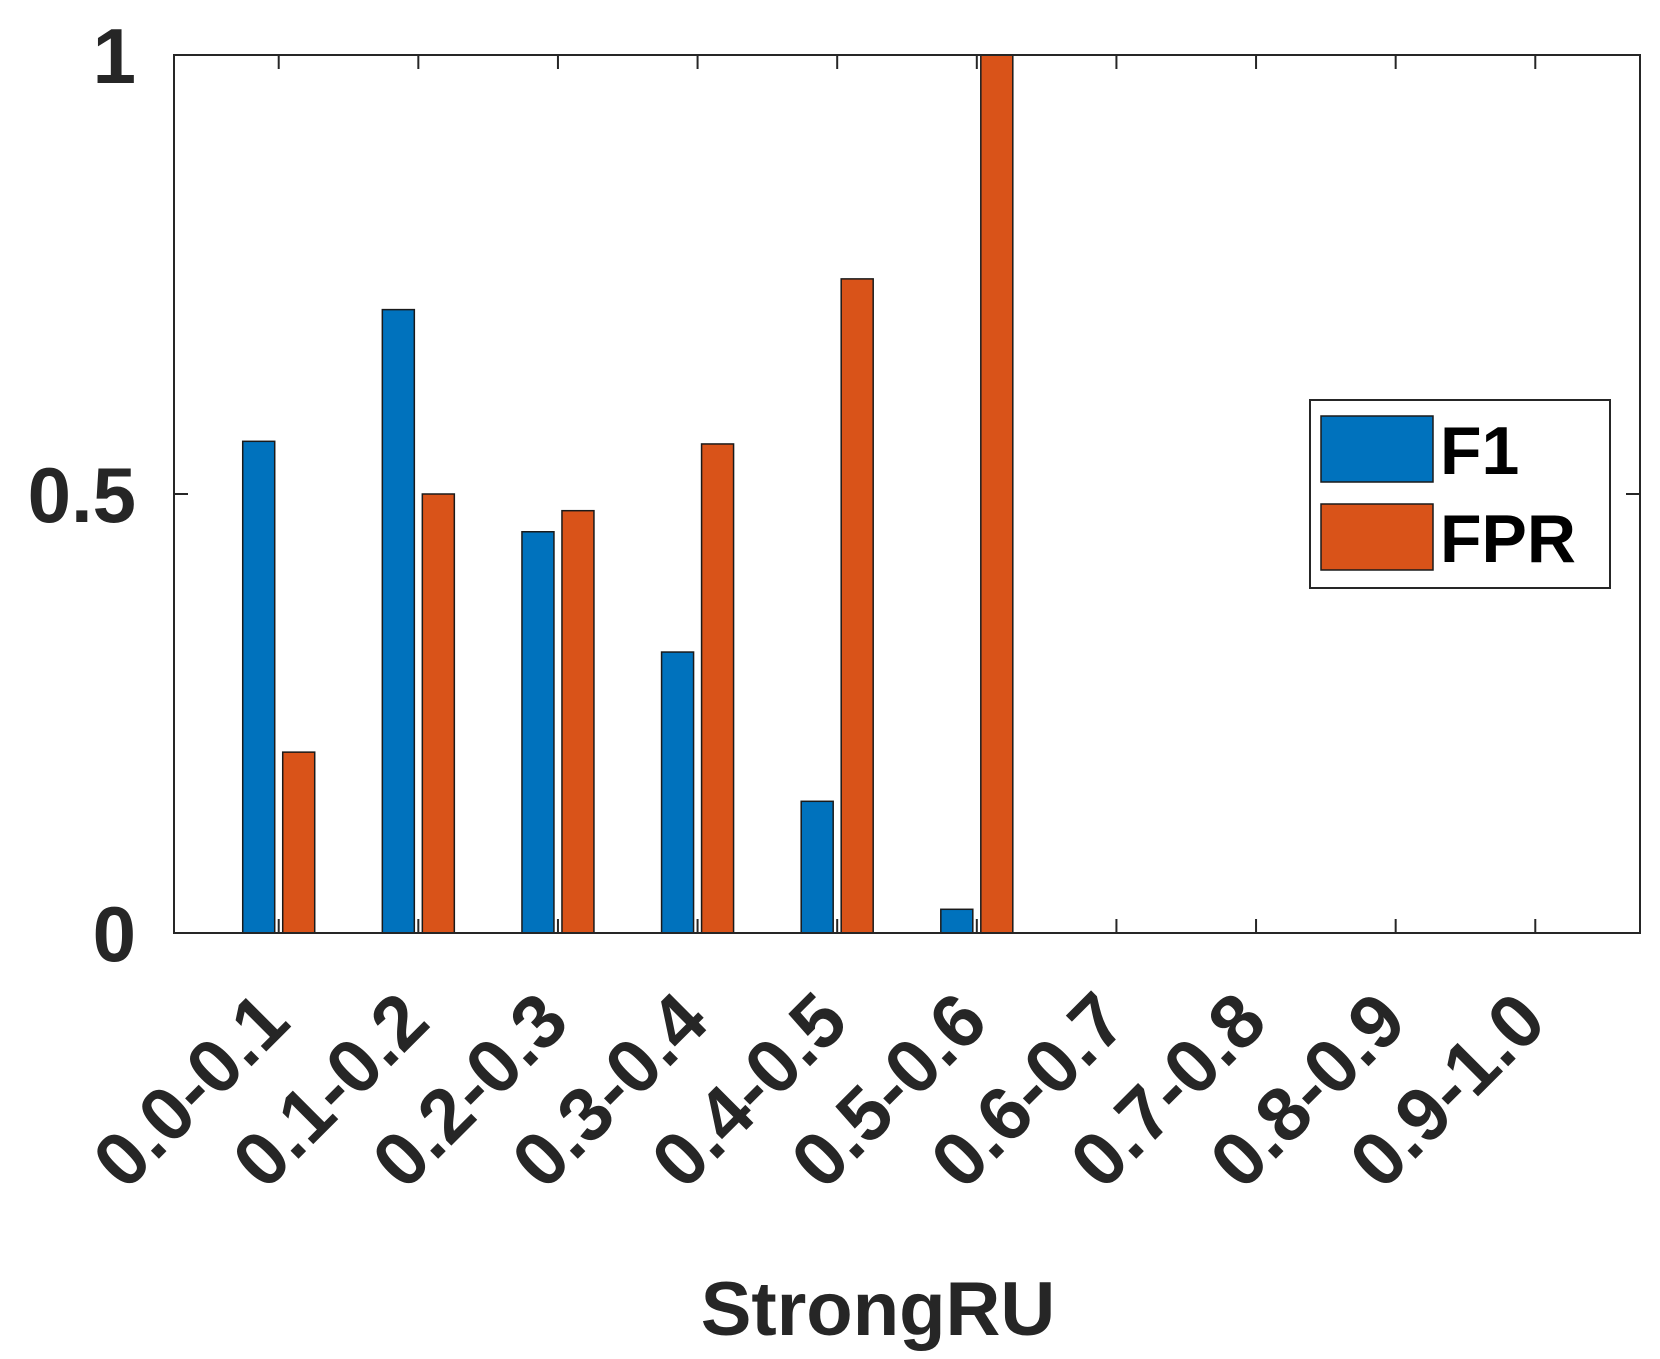 The height and width of the screenshot is (1359, 1660). I want to click on bar-f1-0.3-0.4, so click(677, 792).